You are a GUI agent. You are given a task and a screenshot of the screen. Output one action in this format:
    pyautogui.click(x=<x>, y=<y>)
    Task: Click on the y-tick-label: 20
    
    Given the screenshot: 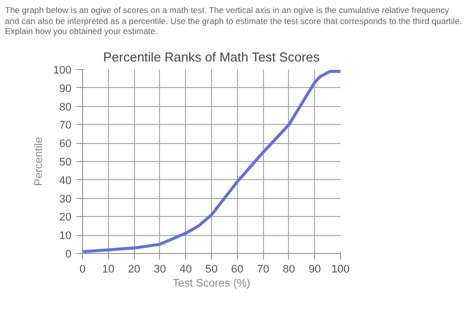 What is the action you would take?
    pyautogui.click(x=65, y=218)
    